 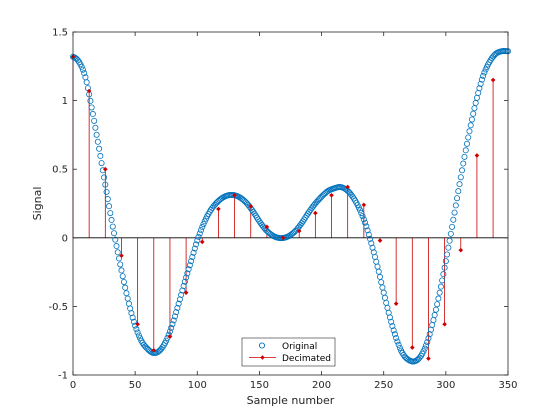 What do you see at coordinates (58, 307) in the screenshot?
I see `y-tick-label: -0.5` at bounding box center [58, 307].